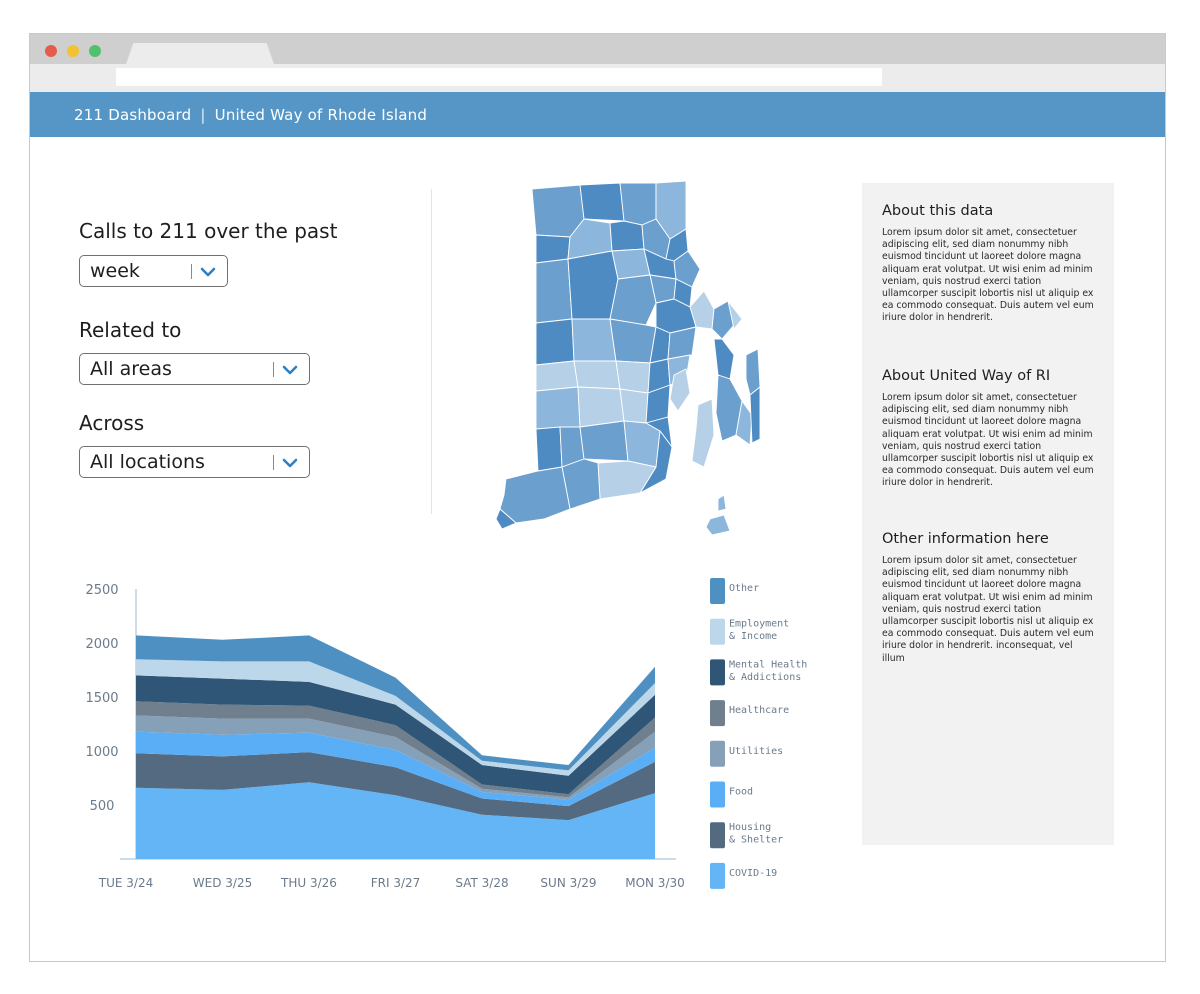  What do you see at coordinates (112, 423) in the screenshot?
I see `location-label: Across` at bounding box center [112, 423].